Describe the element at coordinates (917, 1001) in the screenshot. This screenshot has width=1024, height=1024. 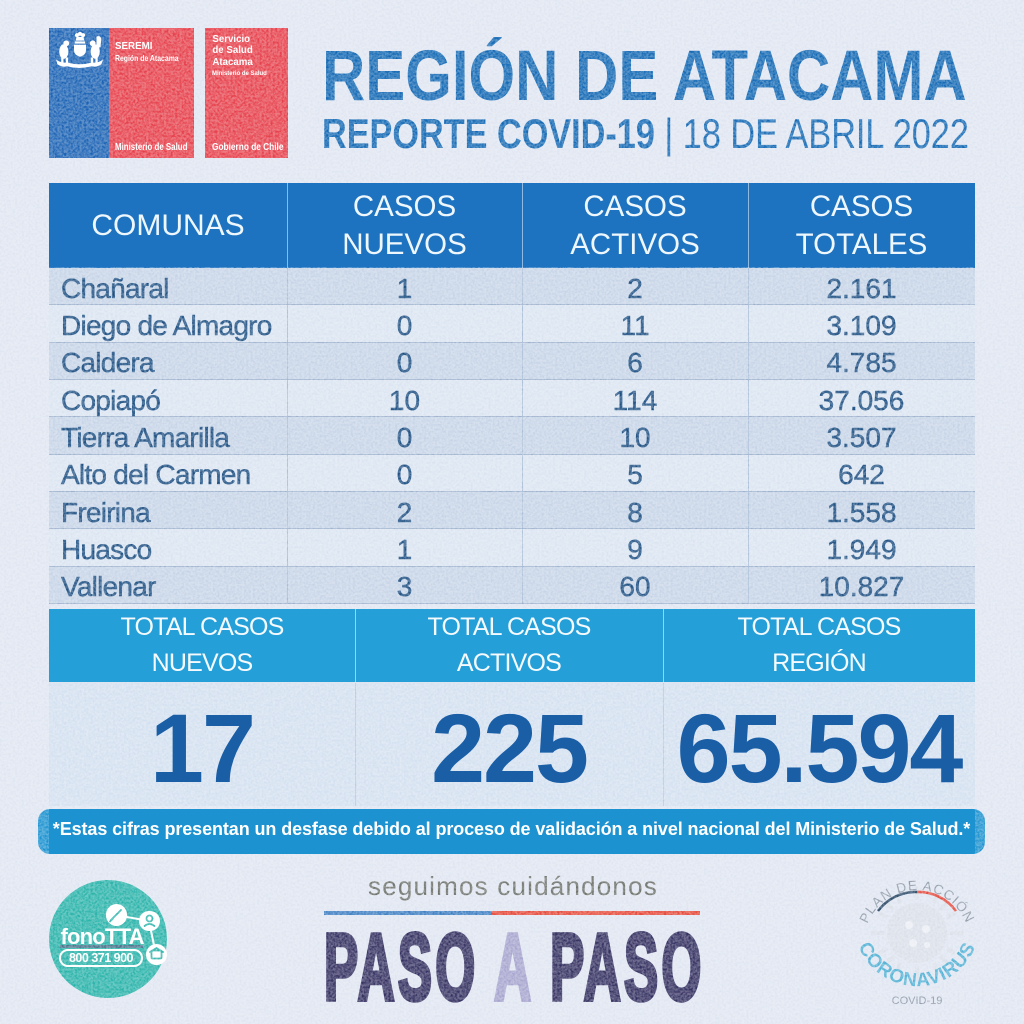
I see `svg-text: COVID-19` at that location.